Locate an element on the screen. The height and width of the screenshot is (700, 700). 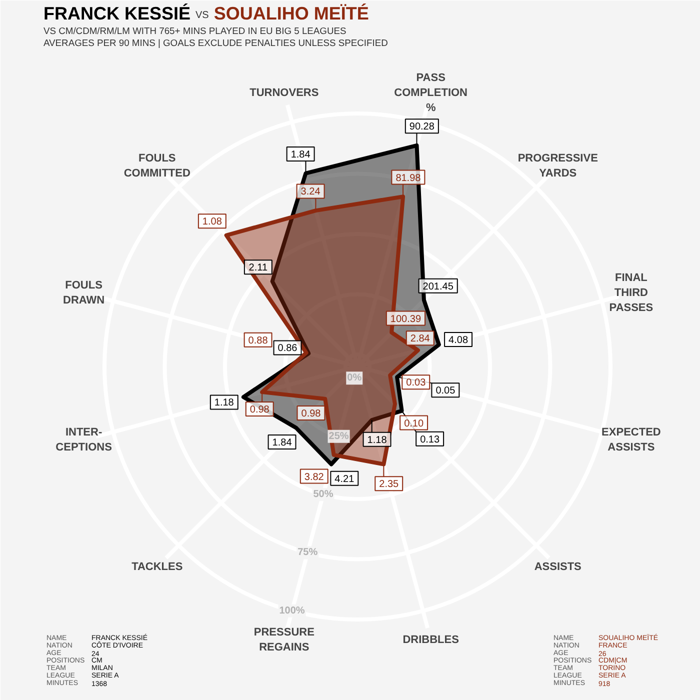
spoke-label: TURNOVERS is located at coordinates (284, 92).